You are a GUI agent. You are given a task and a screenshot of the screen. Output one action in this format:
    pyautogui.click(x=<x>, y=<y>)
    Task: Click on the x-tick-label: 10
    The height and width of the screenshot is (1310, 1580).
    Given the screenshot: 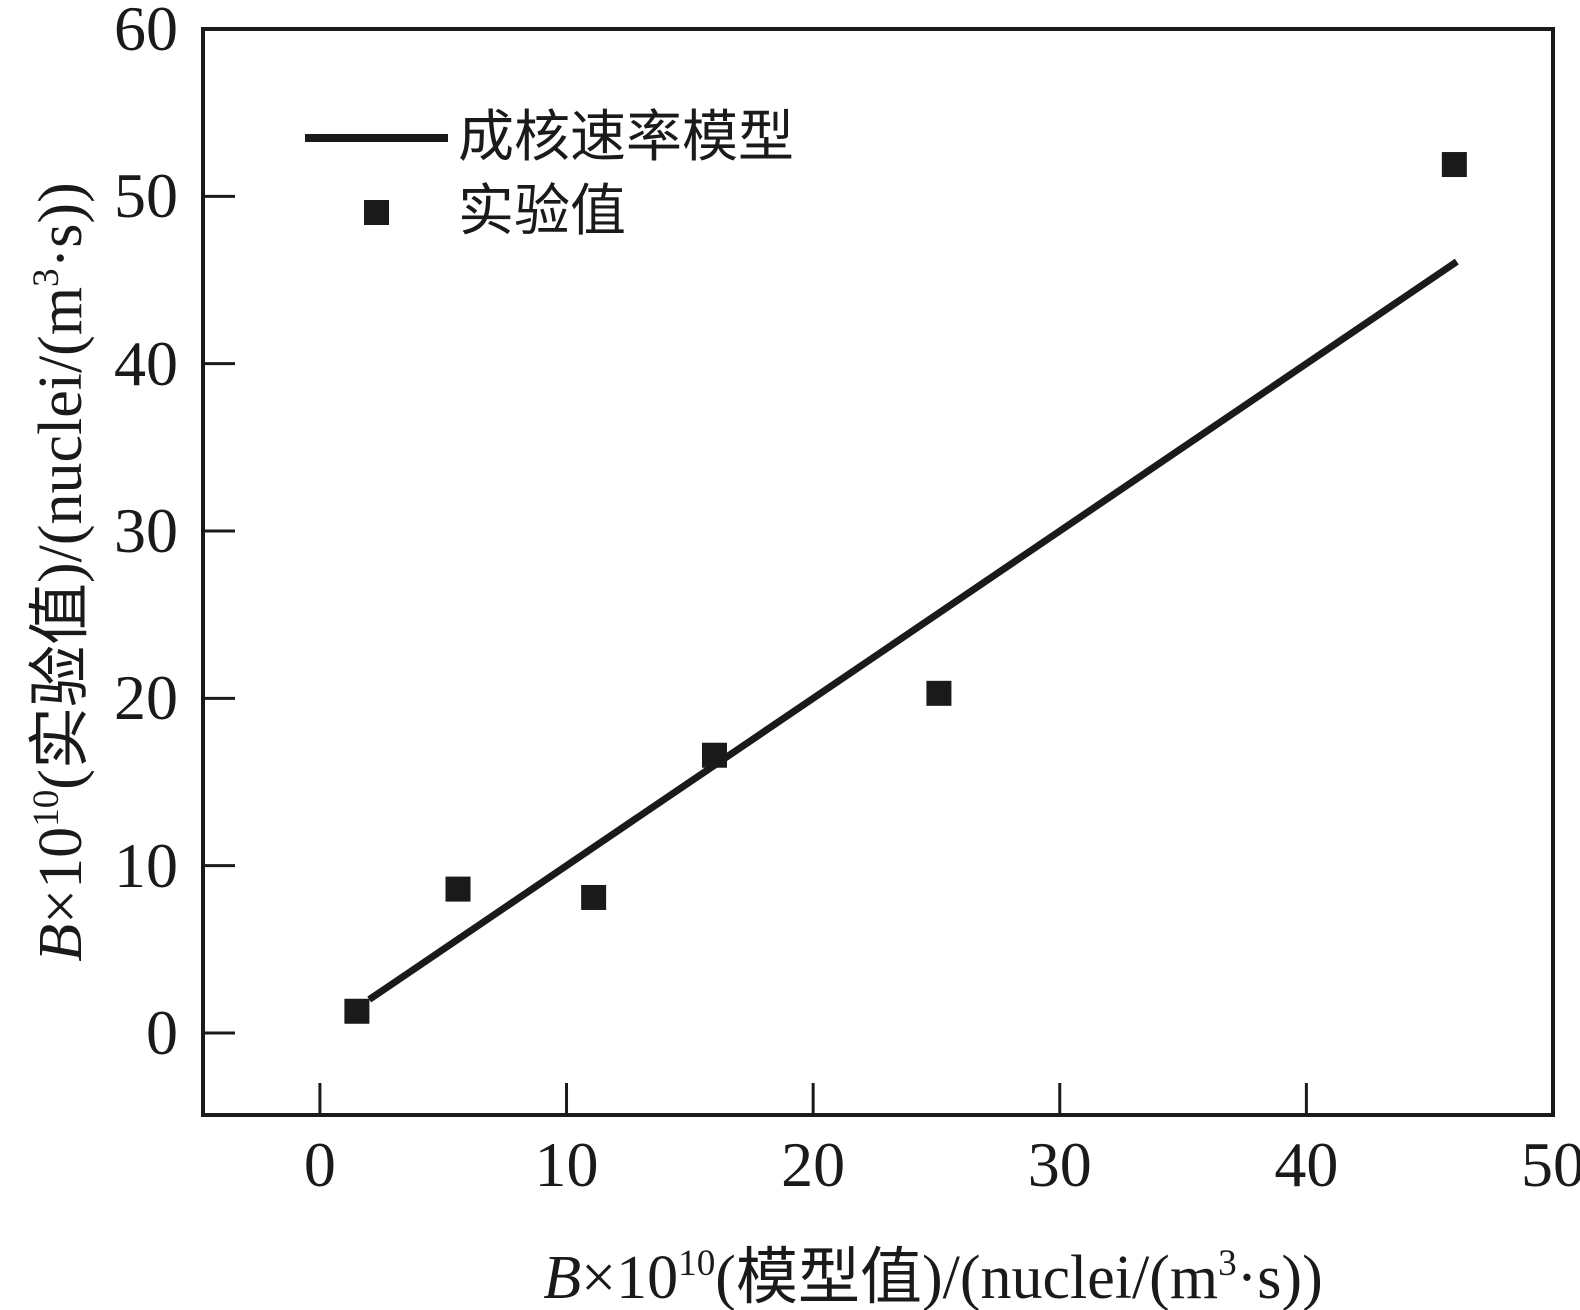 What is the action you would take?
    pyautogui.click(x=566, y=1164)
    